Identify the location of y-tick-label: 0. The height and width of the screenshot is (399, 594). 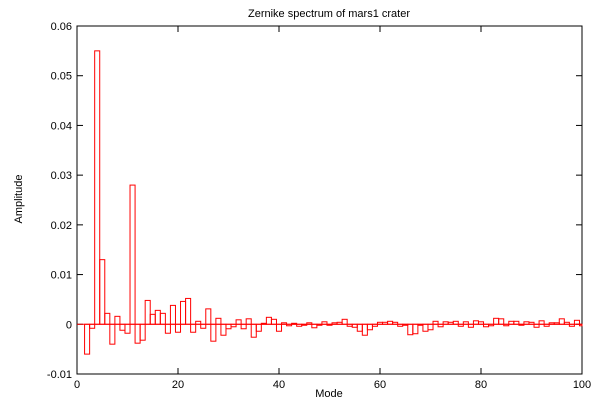
(69, 325).